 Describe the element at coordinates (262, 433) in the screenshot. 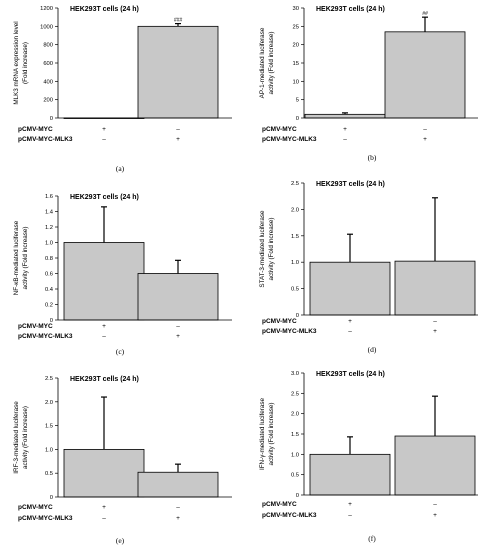

I see `y-axis-label: IFN-γ-mediated luciferase` at that location.